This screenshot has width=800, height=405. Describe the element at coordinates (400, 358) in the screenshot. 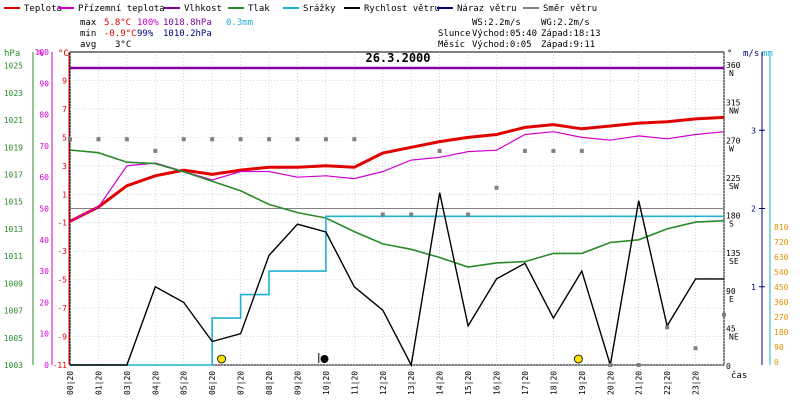

I see `marker-group` at that location.